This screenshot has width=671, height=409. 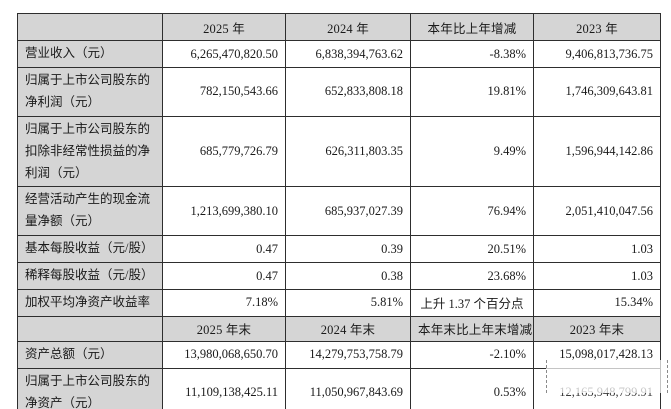 What do you see at coordinates (224, 92) in the screenshot?
I see `value-2025: 782,150,543.66` at bounding box center [224, 92].